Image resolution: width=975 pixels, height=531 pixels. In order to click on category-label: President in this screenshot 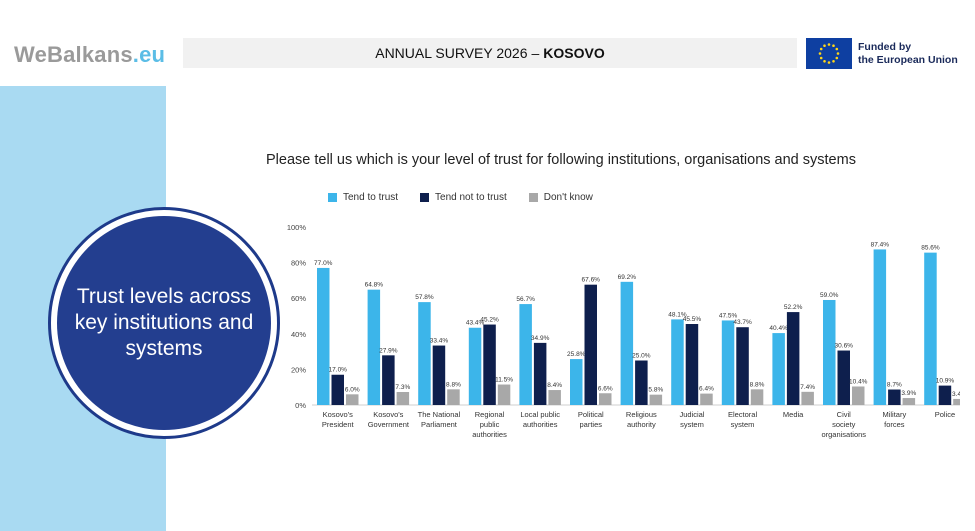, I will do `click(338, 424)`.